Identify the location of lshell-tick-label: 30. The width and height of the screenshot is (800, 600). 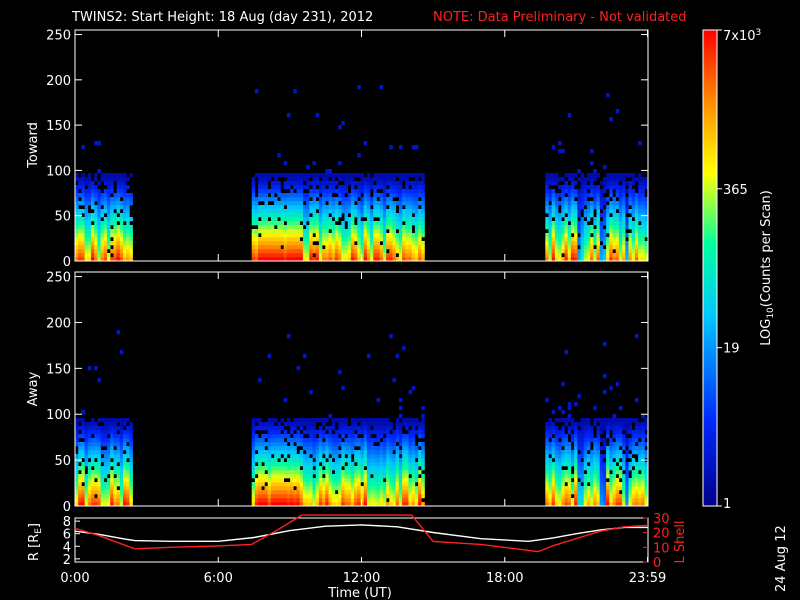
(661, 519).